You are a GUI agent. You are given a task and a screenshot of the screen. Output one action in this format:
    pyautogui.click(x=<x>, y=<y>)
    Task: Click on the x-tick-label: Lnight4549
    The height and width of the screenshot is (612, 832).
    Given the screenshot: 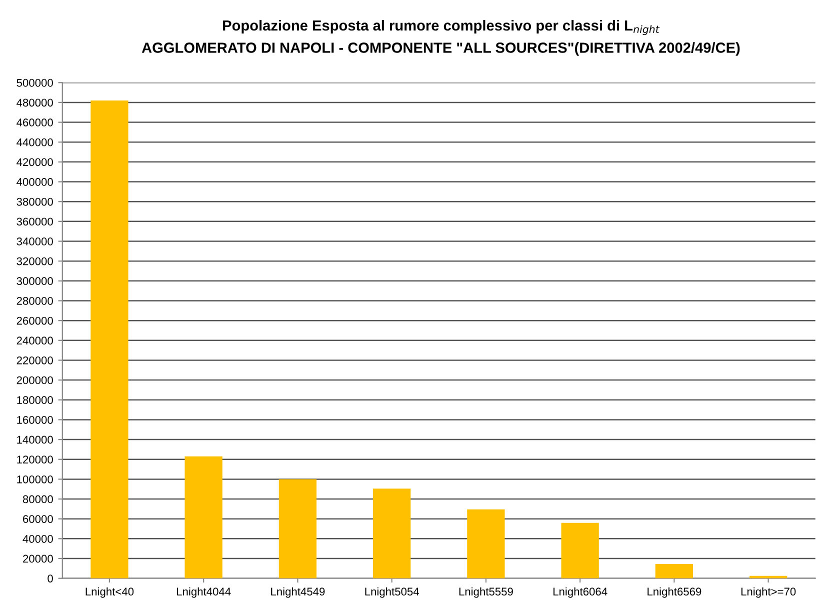 What is the action you would take?
    pyautogui.click(x=298, y=592)
    